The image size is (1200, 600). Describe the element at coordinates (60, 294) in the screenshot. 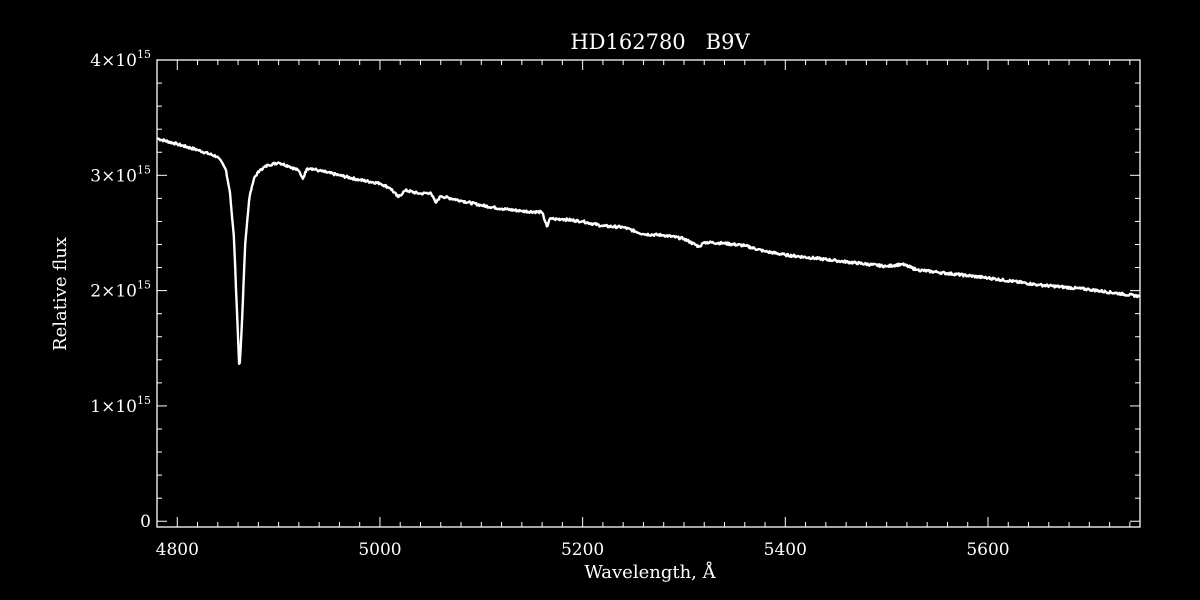

I see `y-axis-label: Relative flux` at that location.